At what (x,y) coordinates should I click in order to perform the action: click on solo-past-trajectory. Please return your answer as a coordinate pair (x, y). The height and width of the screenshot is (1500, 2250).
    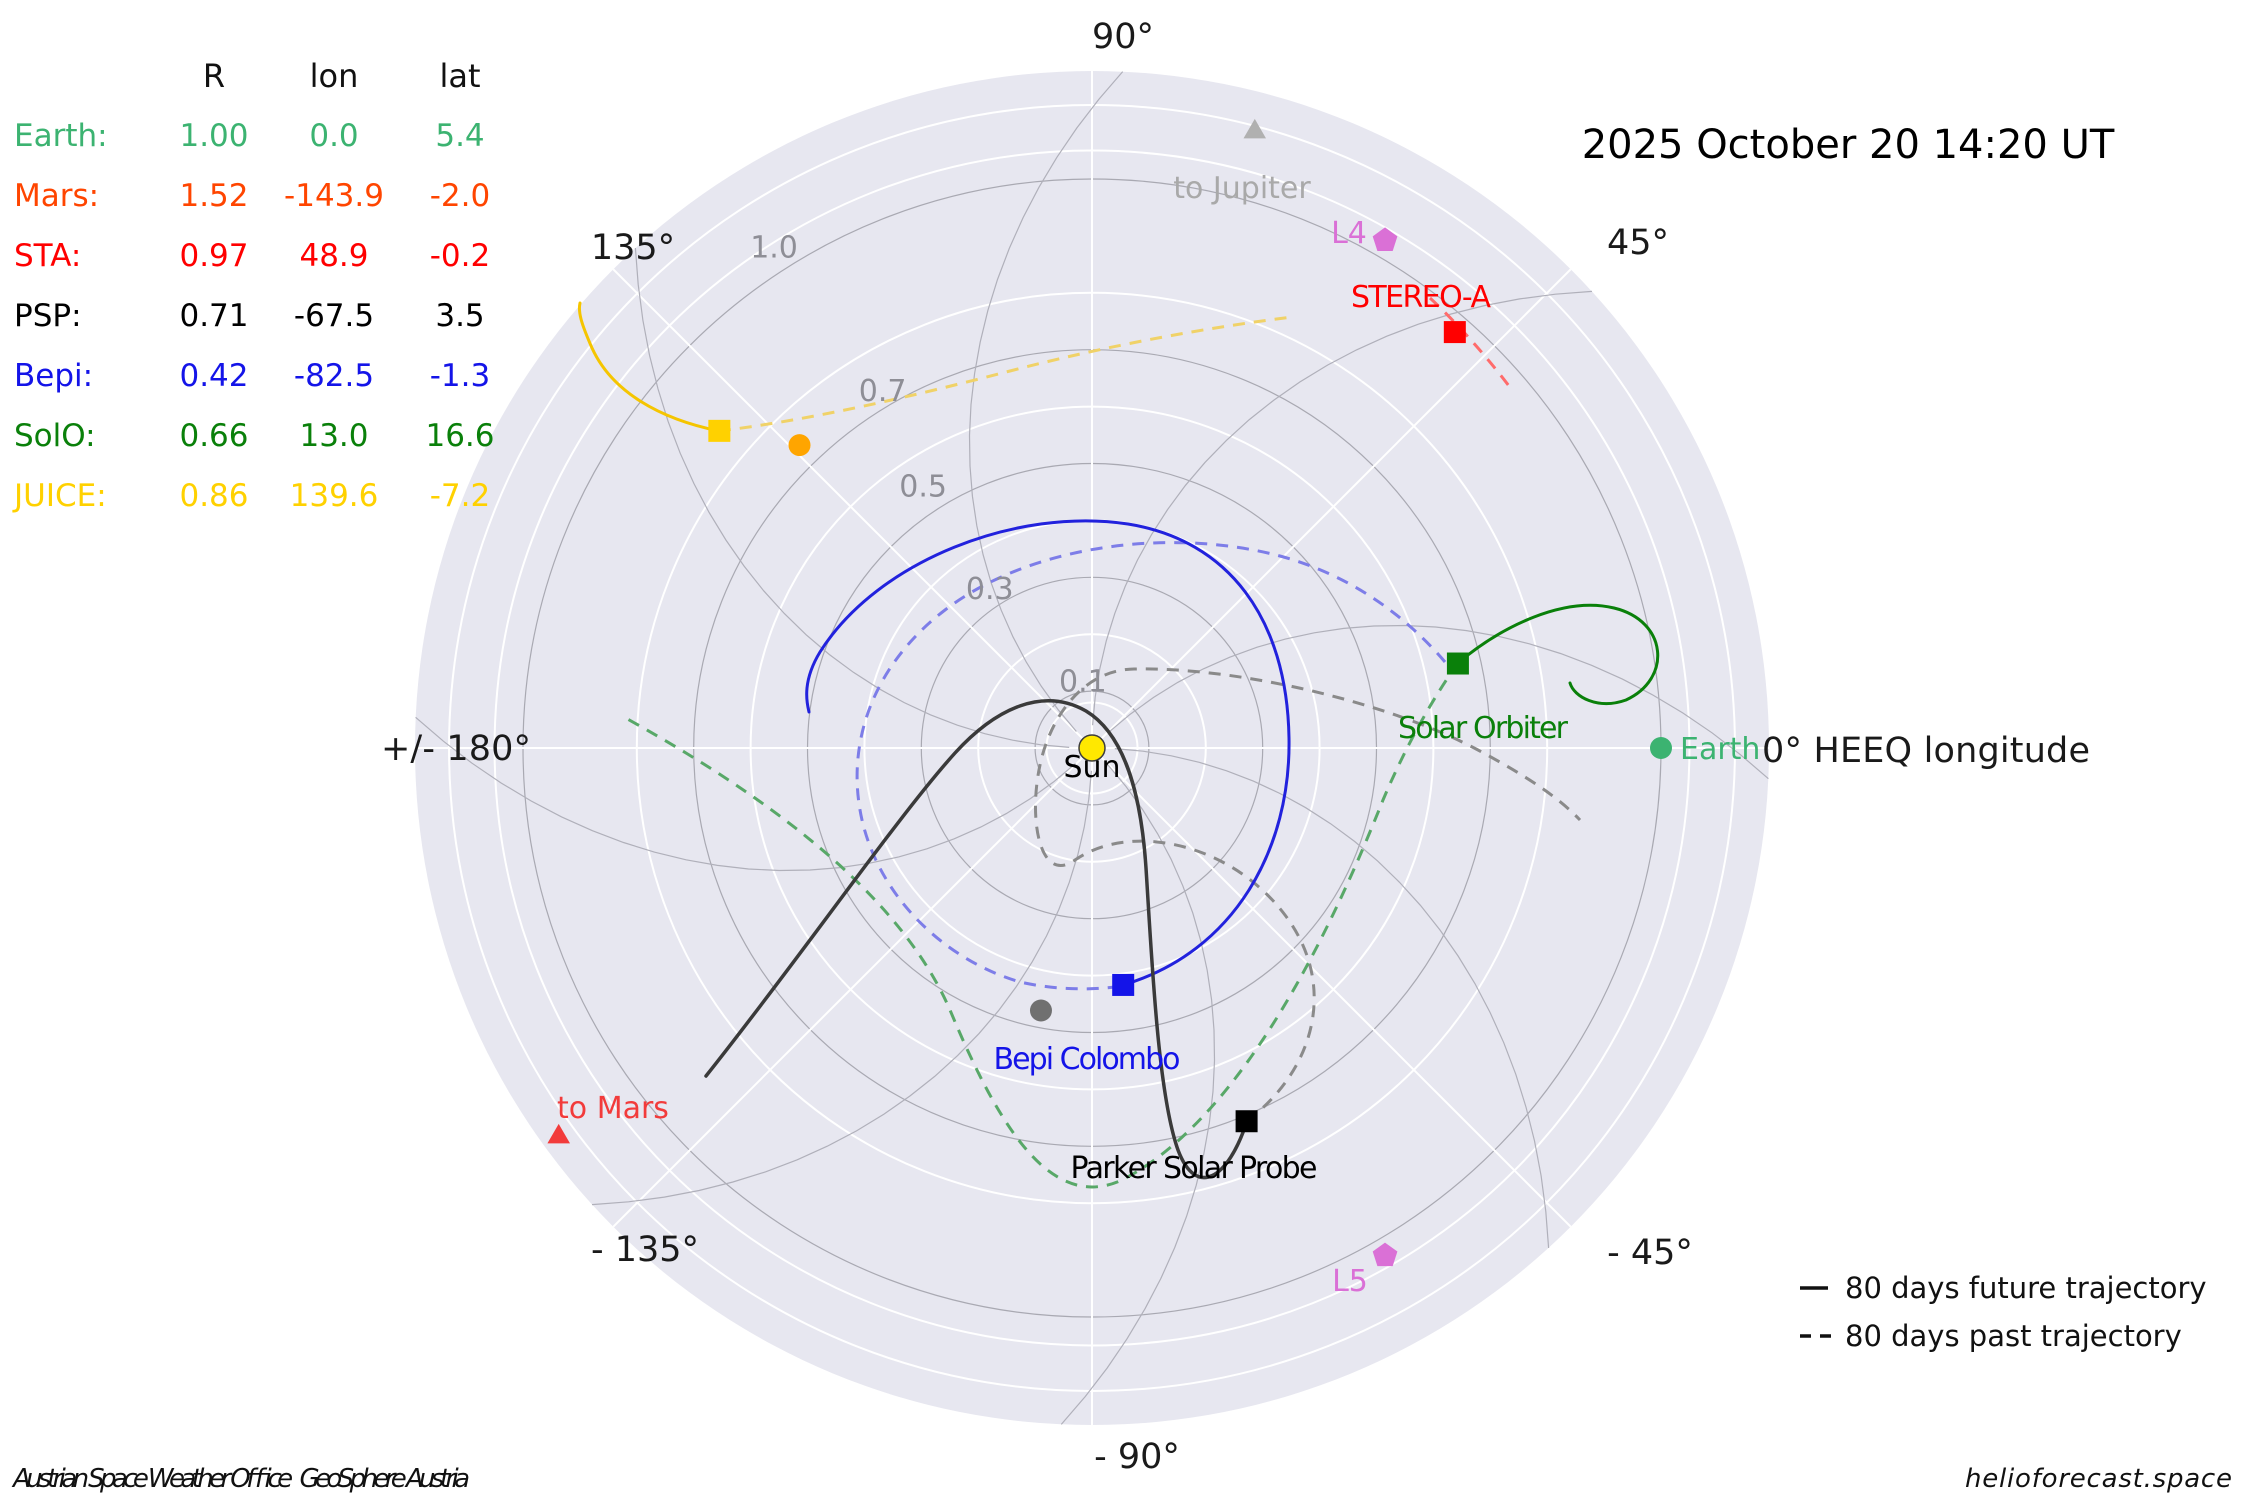
    Looking at the image, I should click on (1040, 925).